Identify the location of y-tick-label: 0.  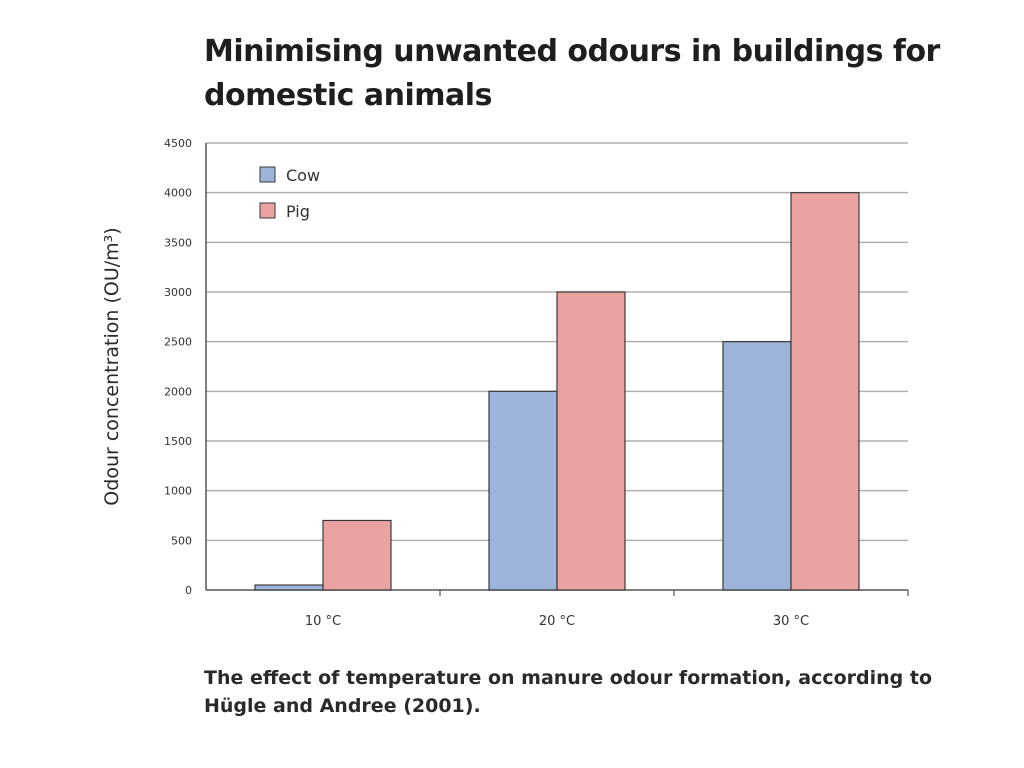
(188, 590).